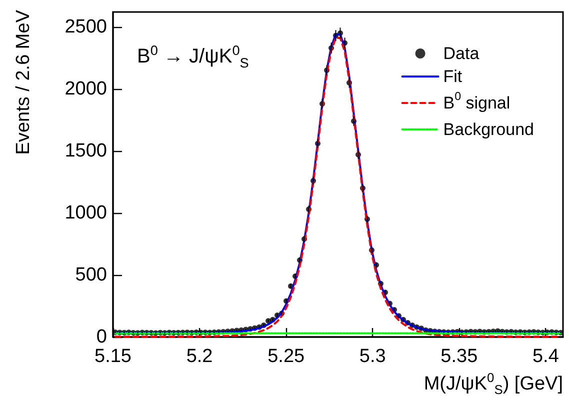  What do you see at coordinates (461, 53) in the screenshot?
I see `legend-label: Data` at bounding box center [461, 53].